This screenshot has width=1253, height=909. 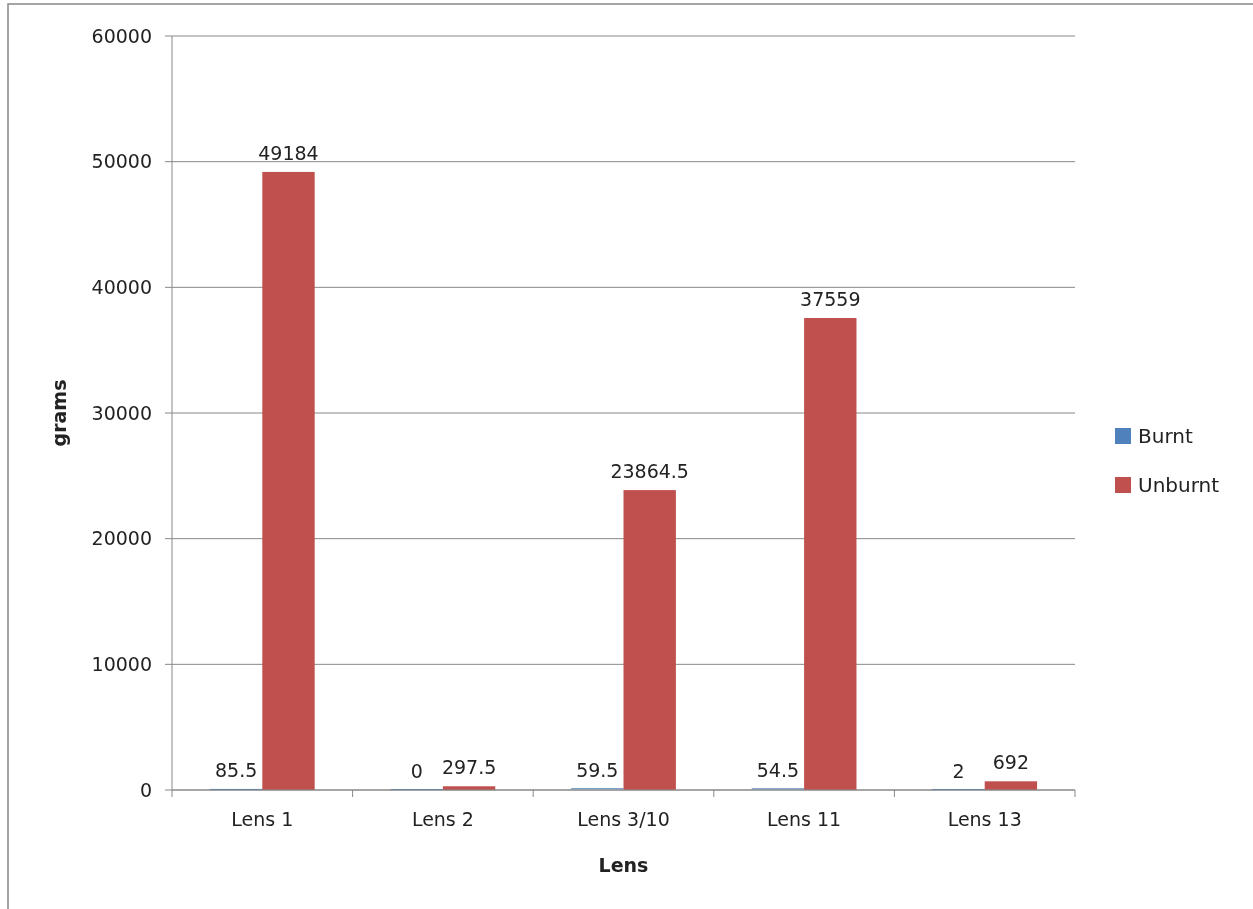 I want to click on y-tick-label: 0, so click(x=145, y=789).